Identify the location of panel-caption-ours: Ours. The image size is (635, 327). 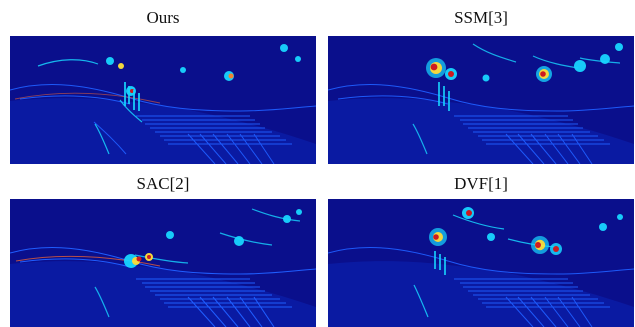
(163, 17).